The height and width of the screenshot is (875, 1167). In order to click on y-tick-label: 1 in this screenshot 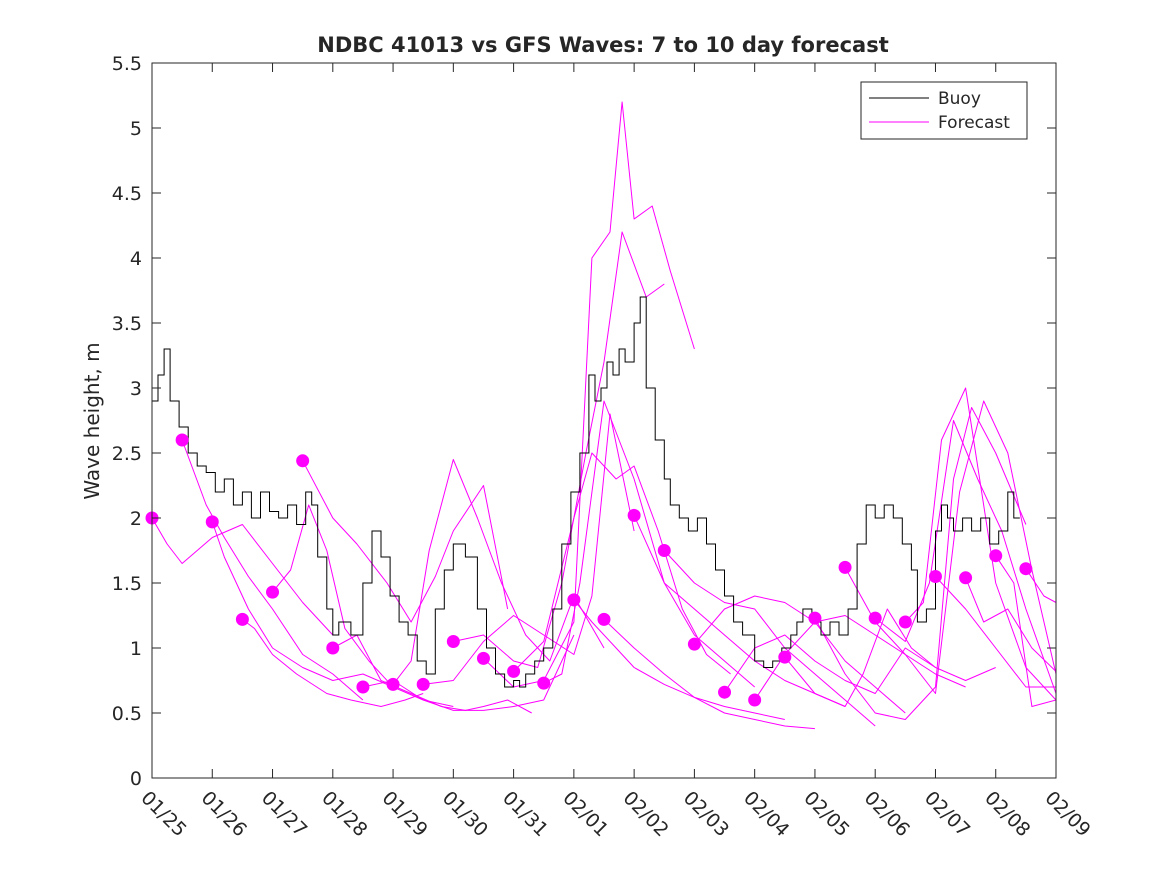, I will do `click(136, 649)`.